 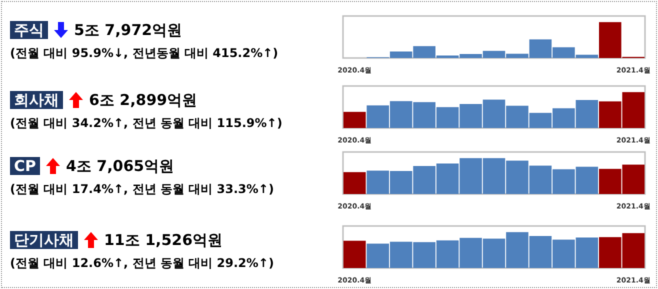 What do you see at coordinates (120, 166) in the screenshot?
I see `text: 4조 7,065억원` at bounding box center [120, 166].